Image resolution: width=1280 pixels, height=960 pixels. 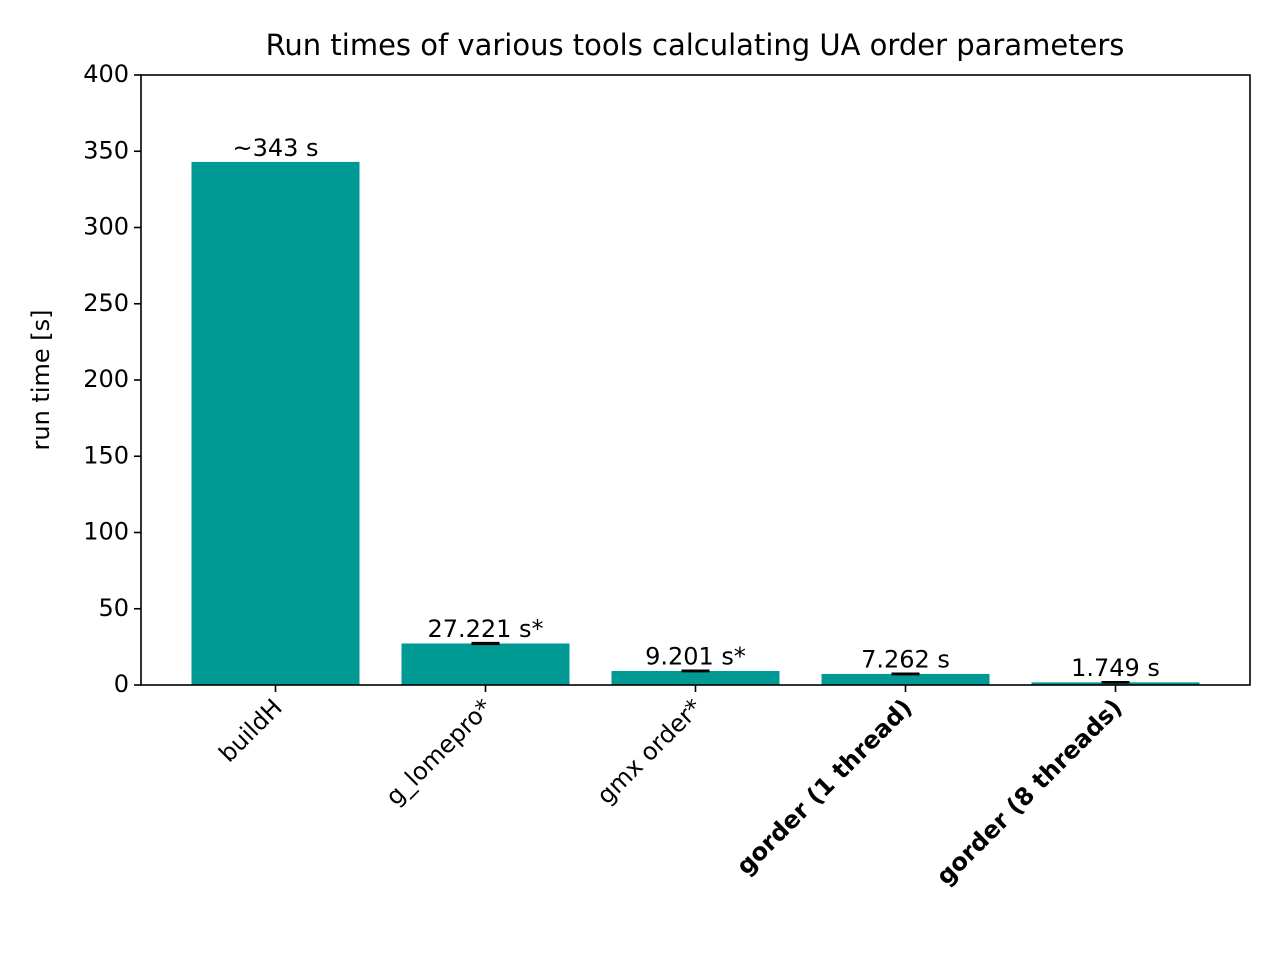 What do you see at coordinates (485, 629) in the screenshot?
I see `value-label: 27.221 s*` at bounding box center [485, 629].